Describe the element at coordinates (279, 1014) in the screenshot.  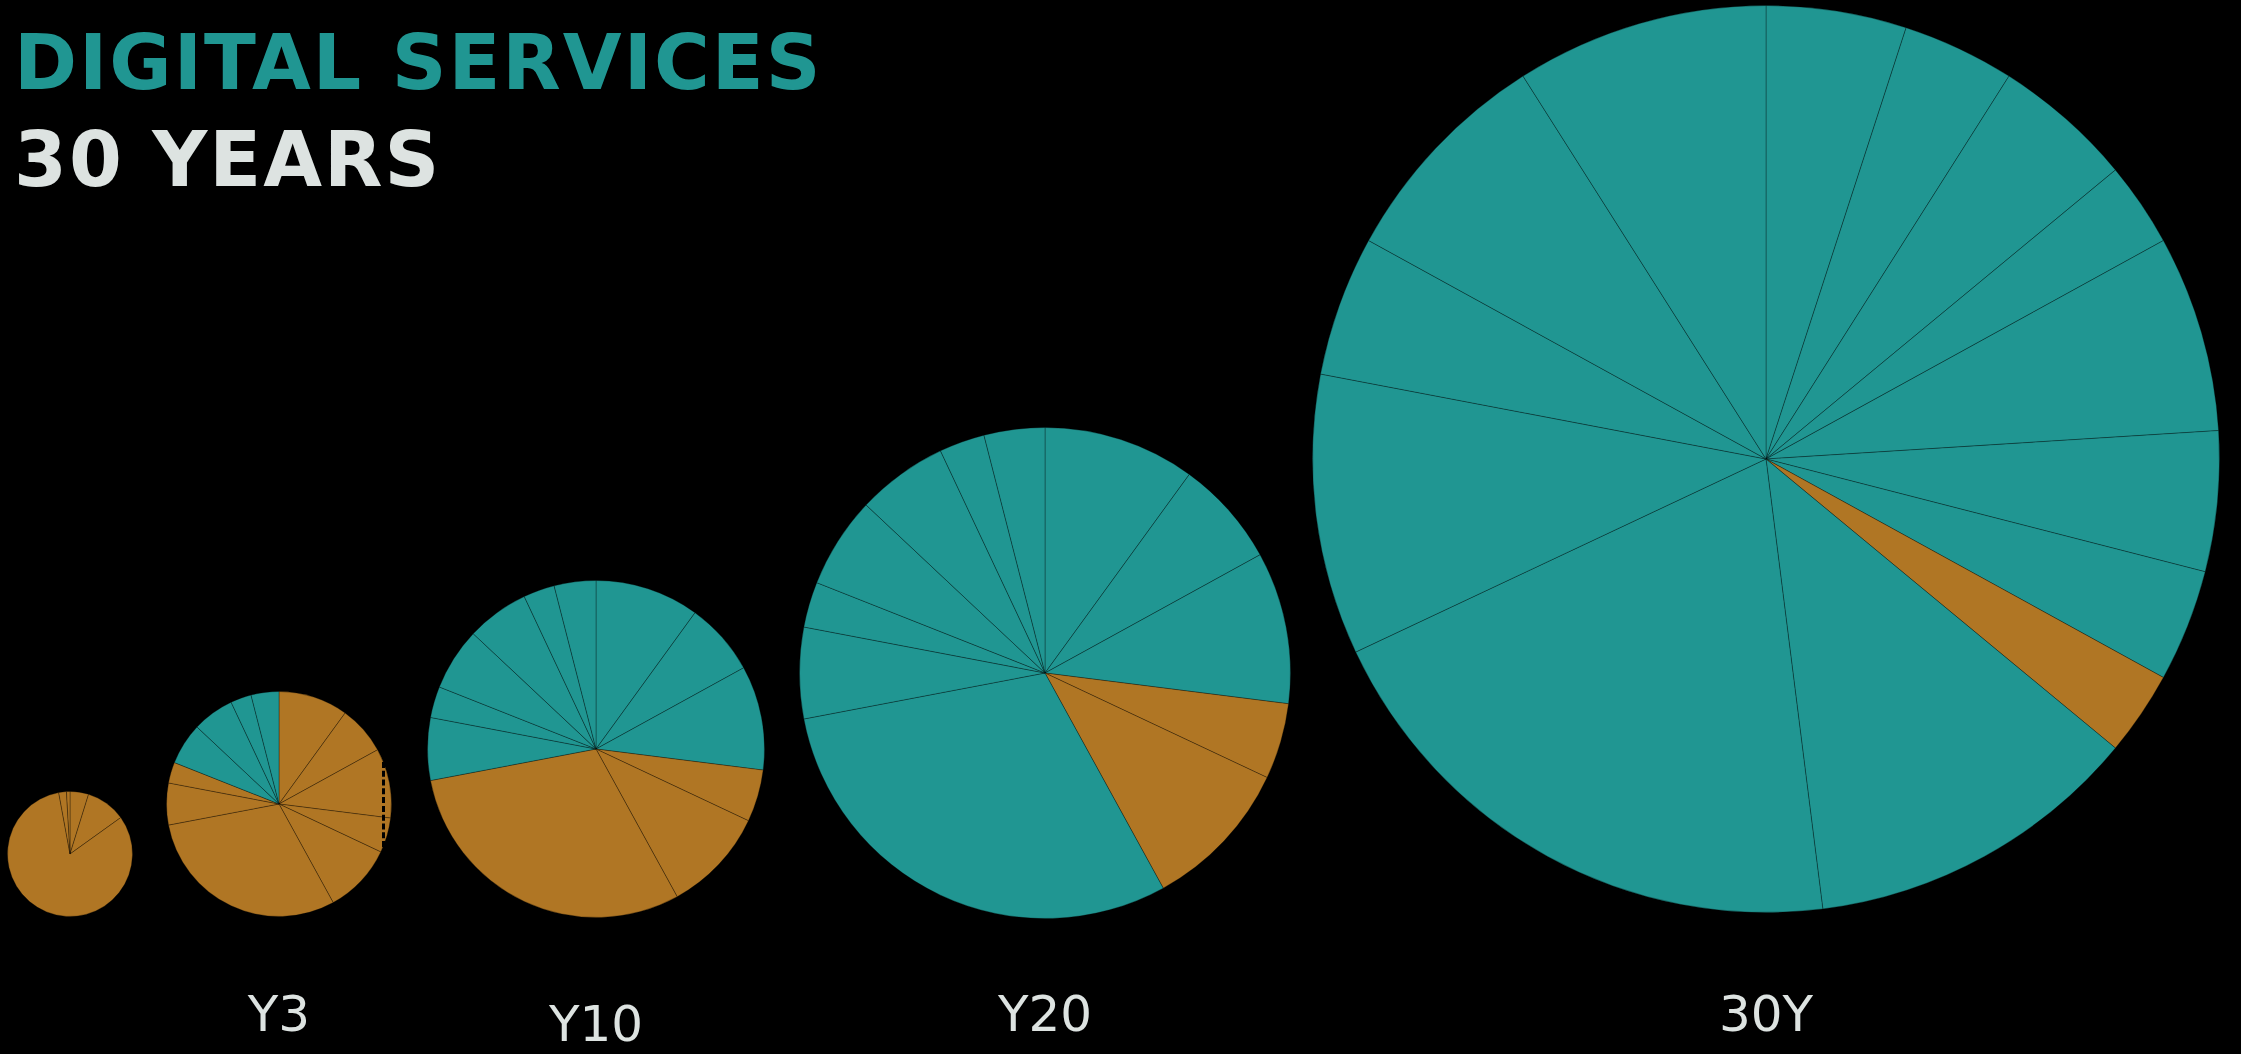
I see `text: Y3` at that location.